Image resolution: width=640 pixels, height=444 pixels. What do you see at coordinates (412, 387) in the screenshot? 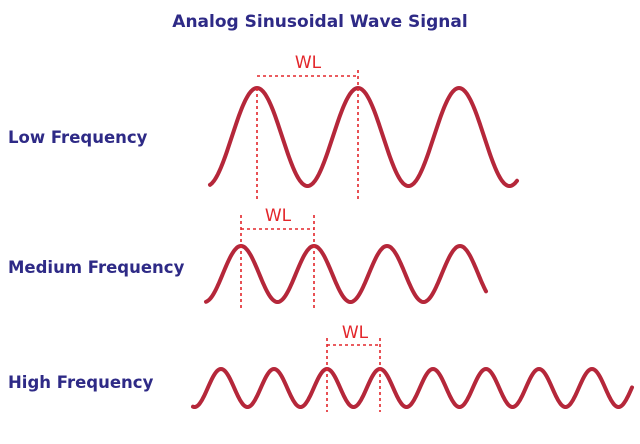
I see `high-frequency-wave` at bounding box center [412, 387].